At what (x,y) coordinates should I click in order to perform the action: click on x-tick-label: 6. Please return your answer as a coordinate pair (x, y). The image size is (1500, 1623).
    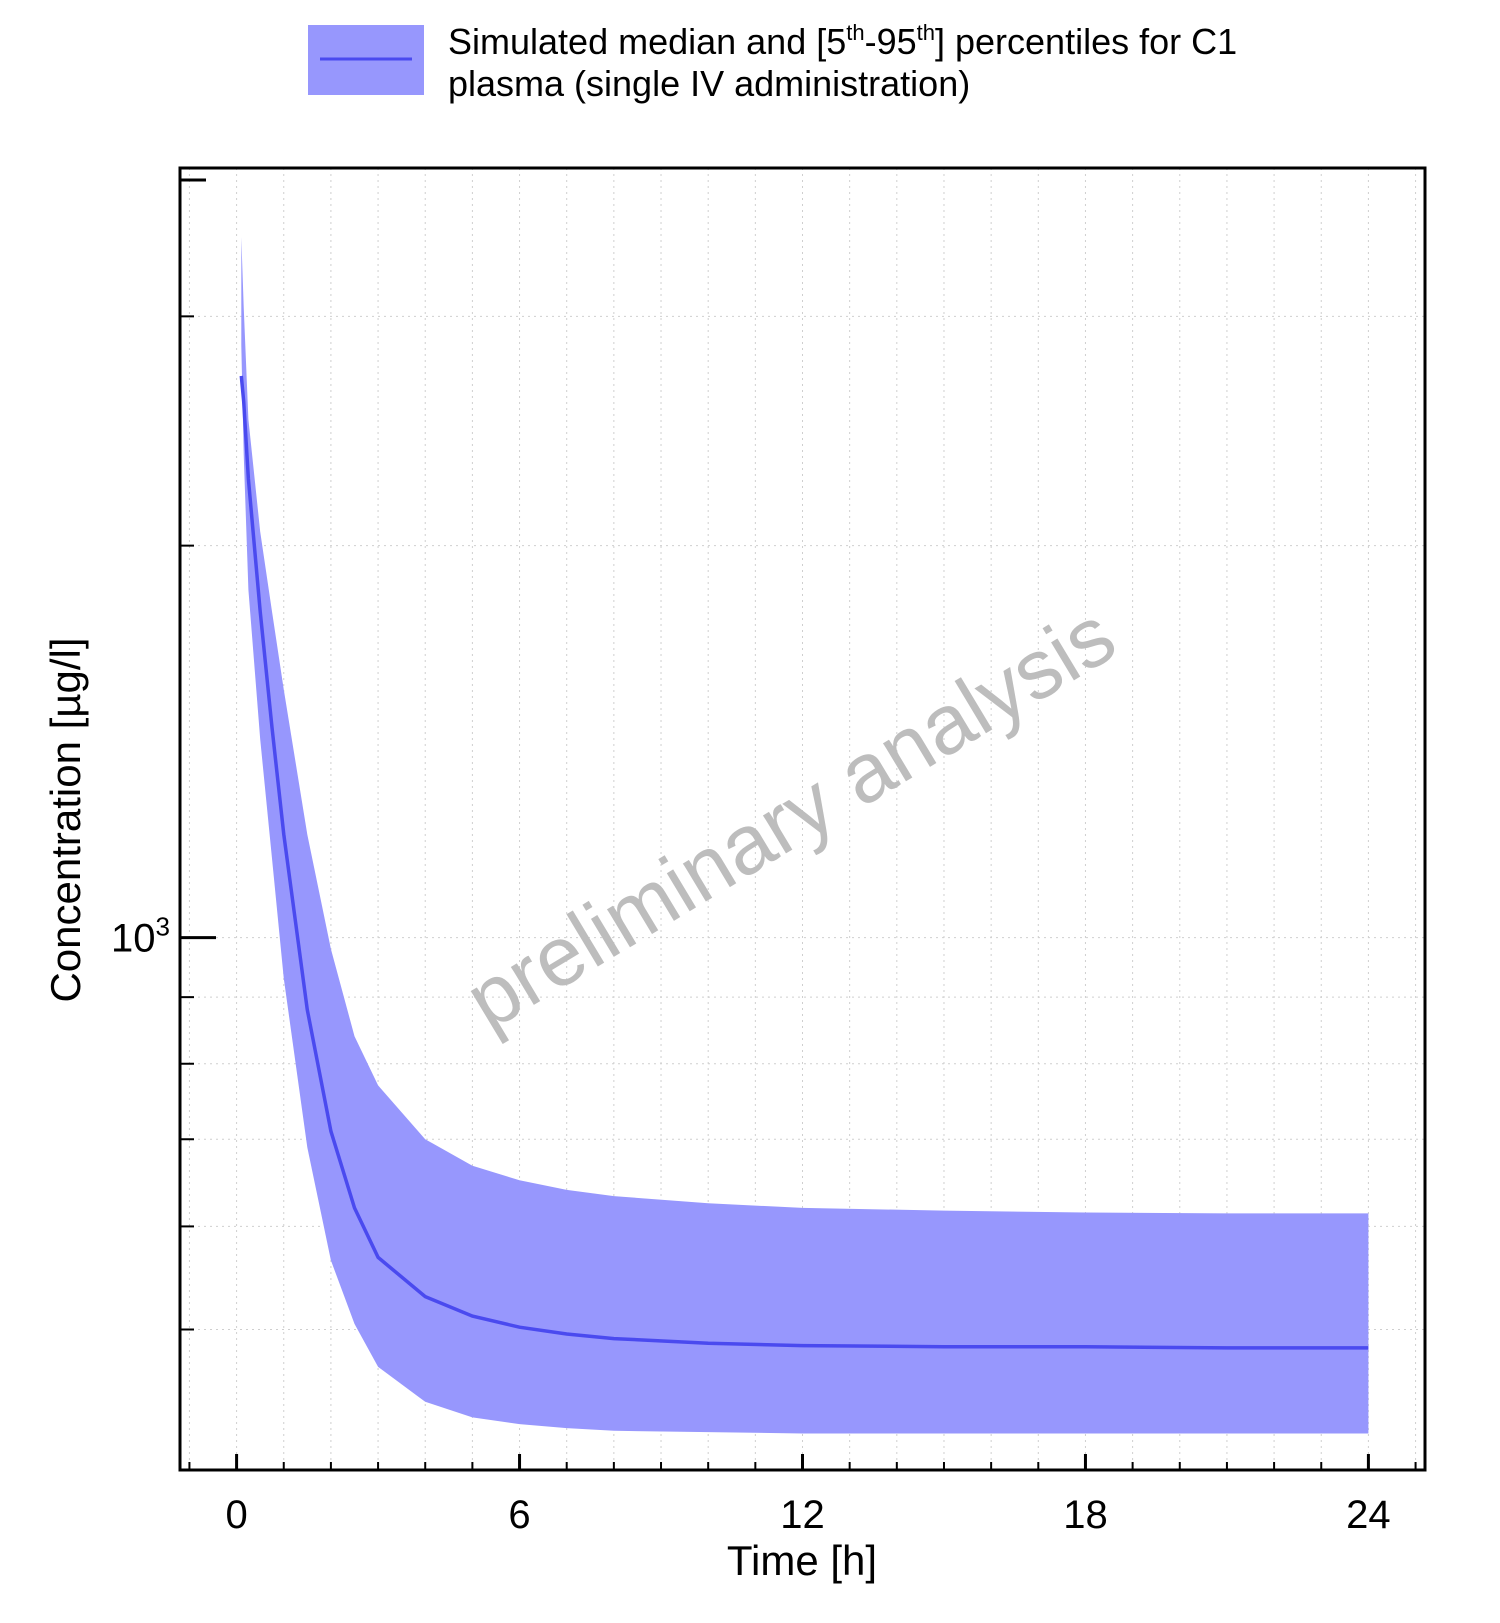
    Looking at the image, I should click on (519, 1515).